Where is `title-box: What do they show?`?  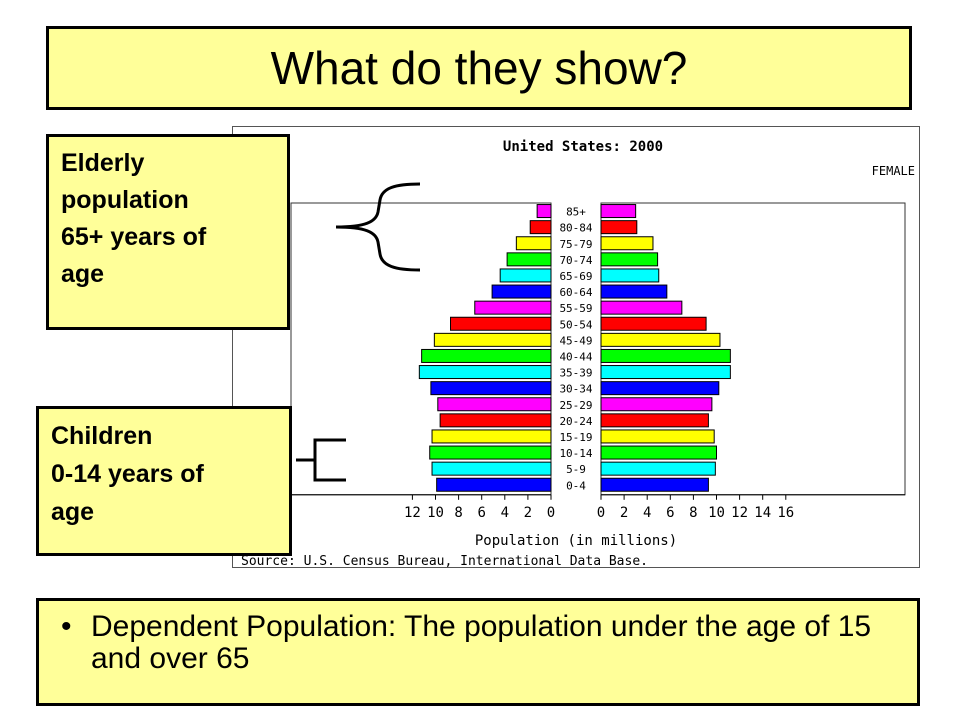
title-box: What do they show? is located at coordinates (479, 68).